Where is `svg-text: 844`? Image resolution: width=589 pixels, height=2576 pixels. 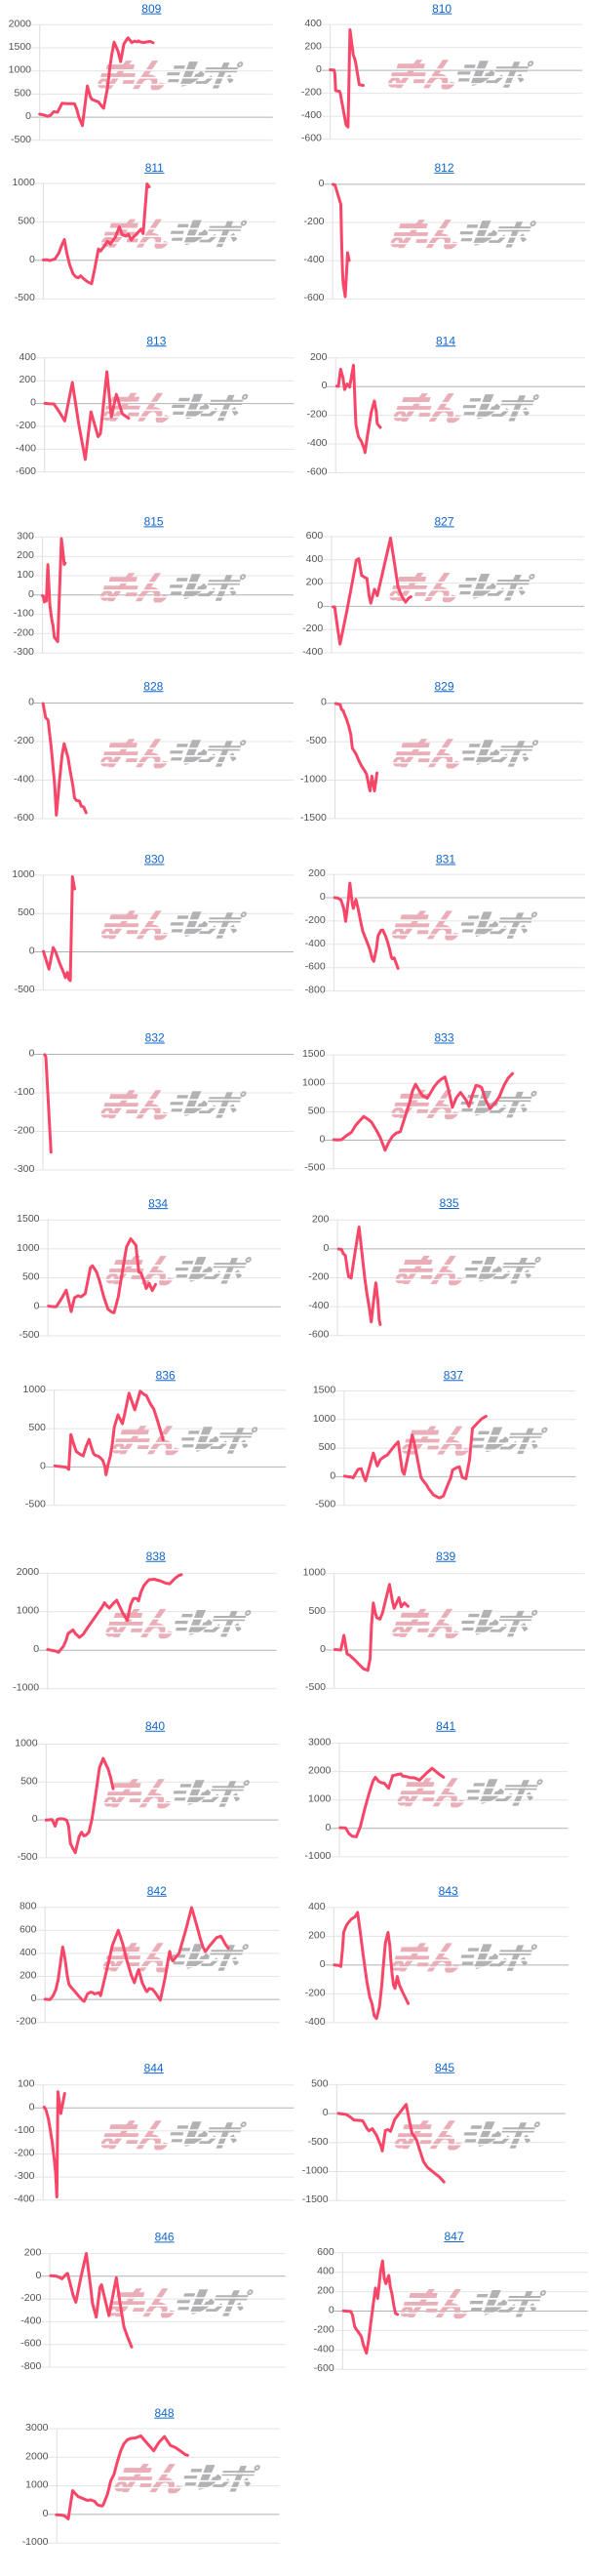
svg-text: 844 is located at coordinates (154, 2067).